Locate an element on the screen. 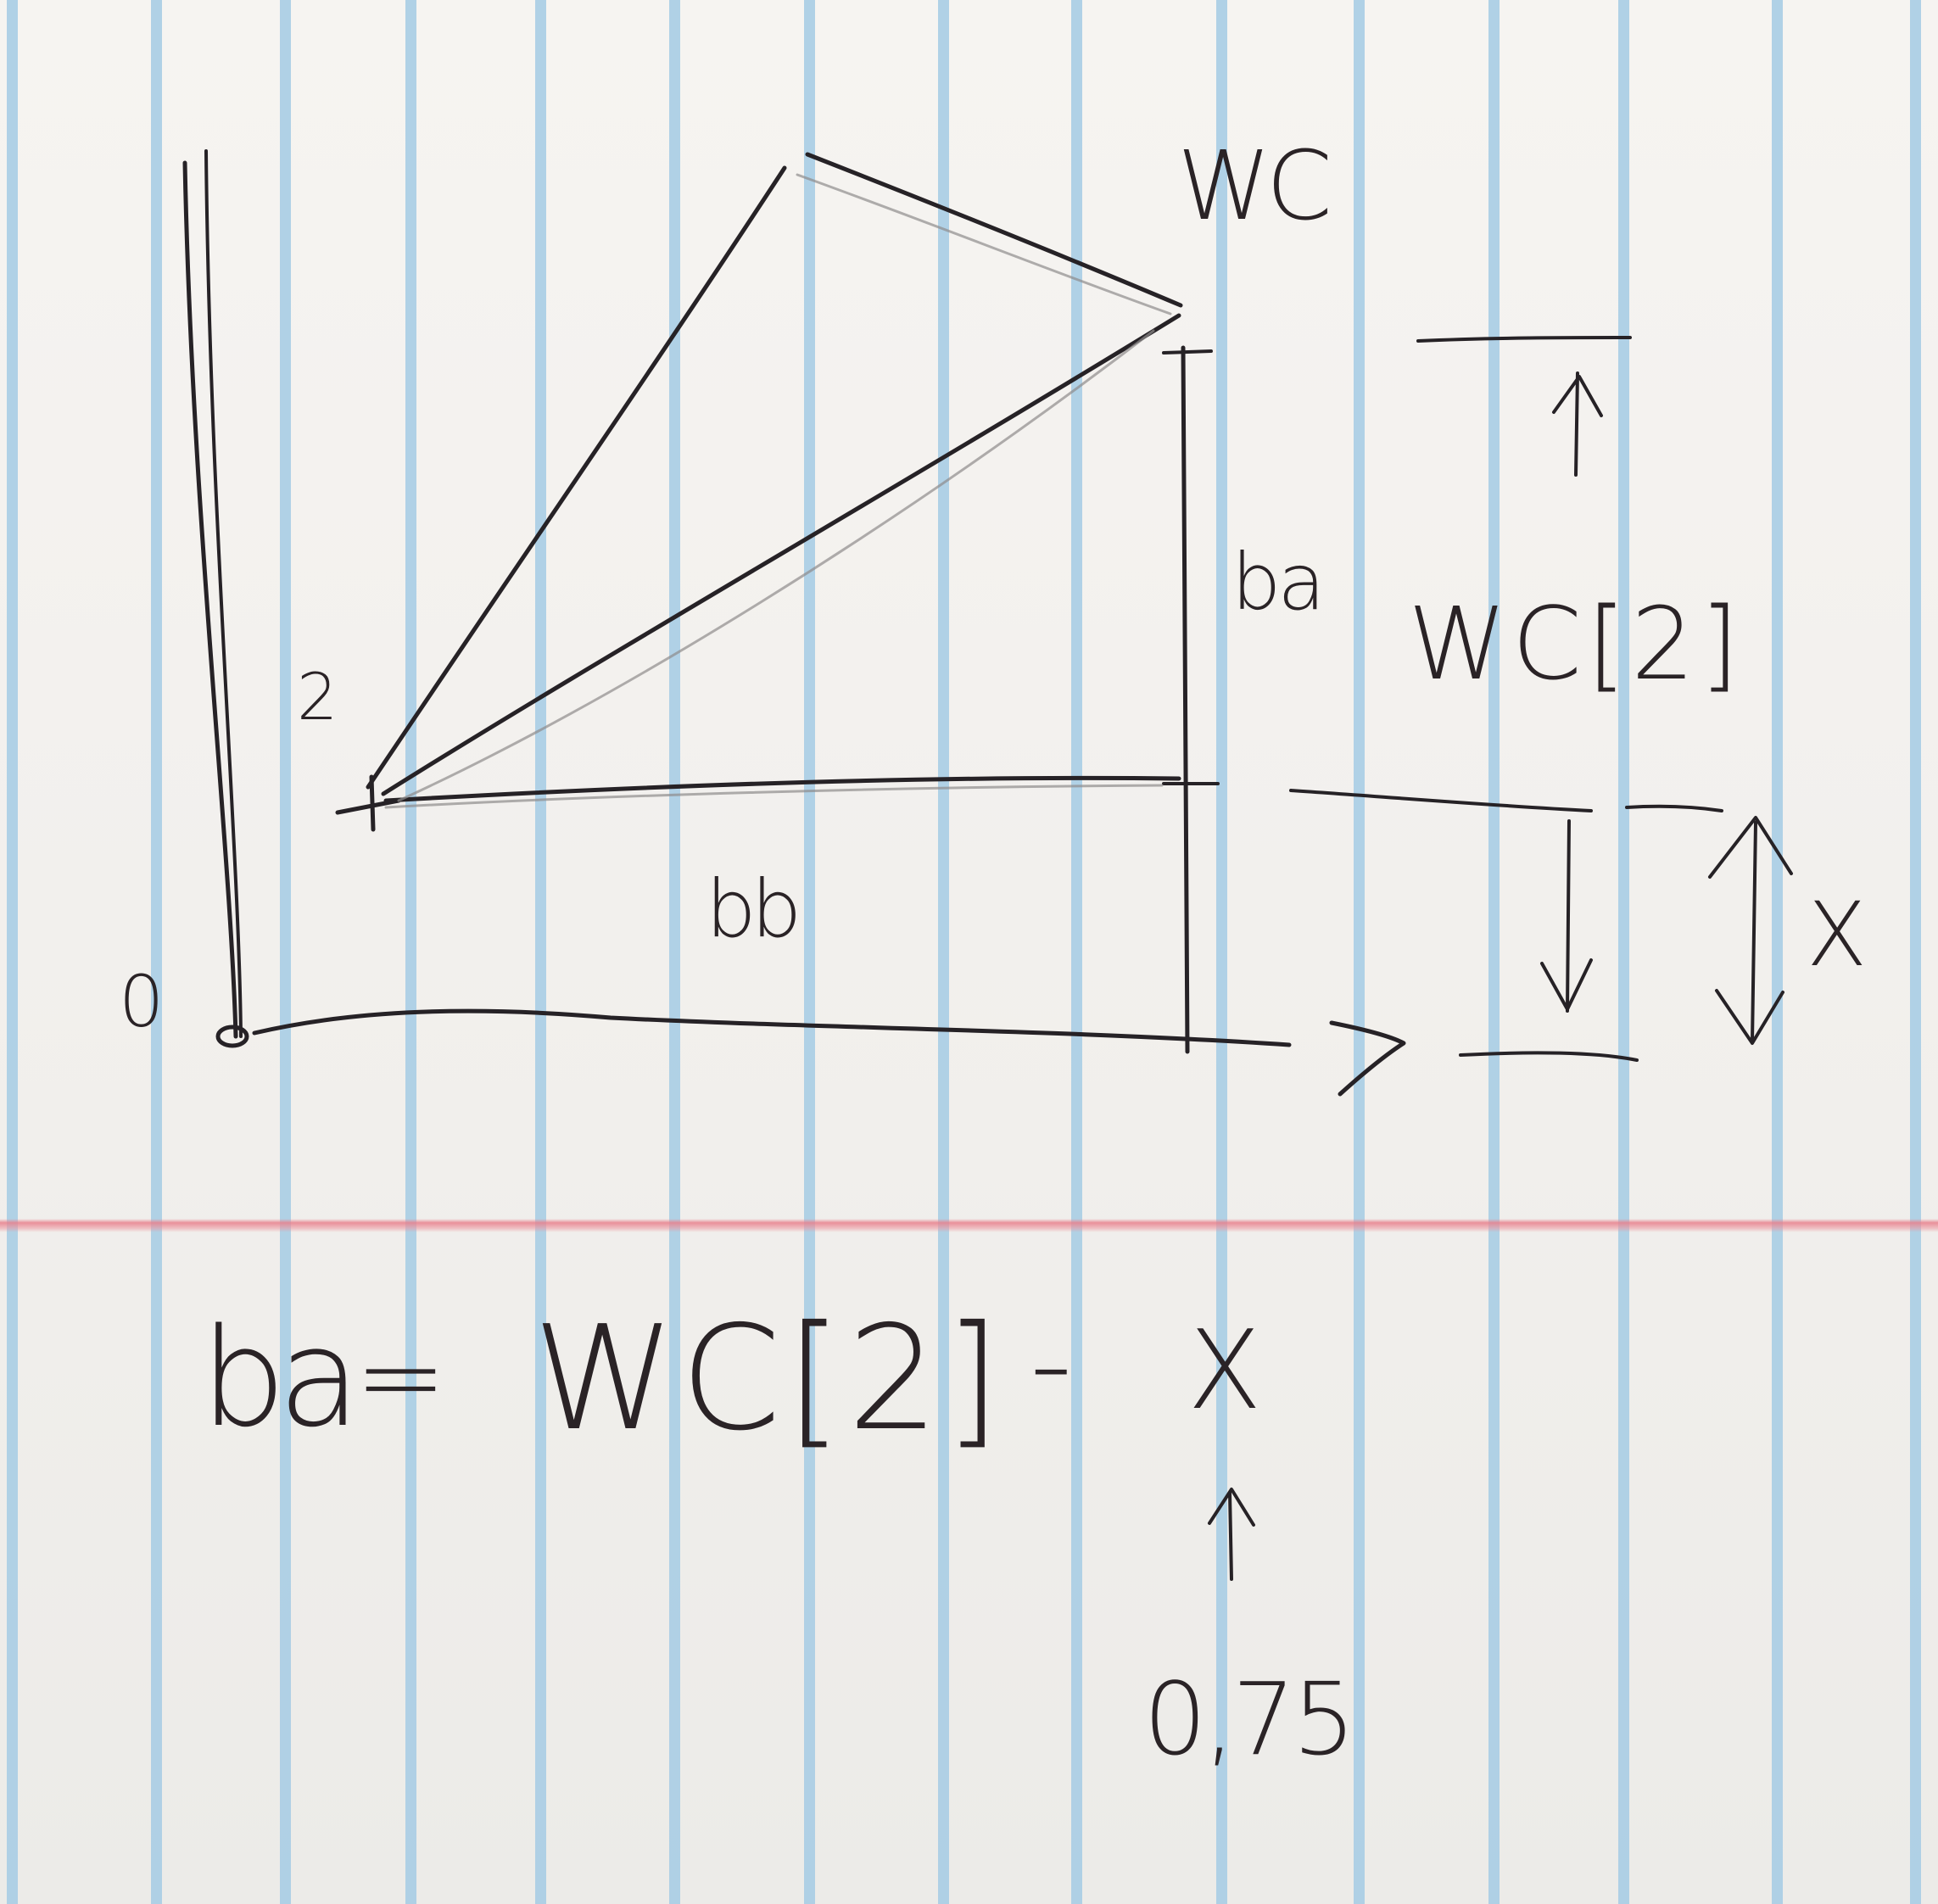 Image resolution: width=1938 pixels, height=1904 pixels. horizontal-axis is located at coordinates (772, 1027).